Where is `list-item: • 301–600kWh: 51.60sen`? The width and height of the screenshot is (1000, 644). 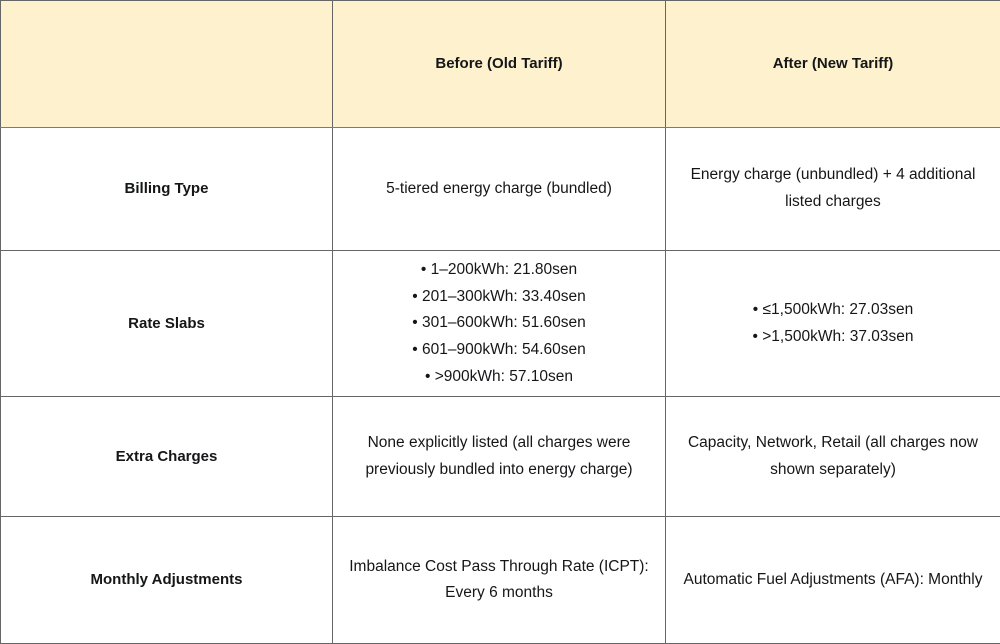 list-item: • 301–600kWh: 51.60sen is located at coordinates (499, 323).